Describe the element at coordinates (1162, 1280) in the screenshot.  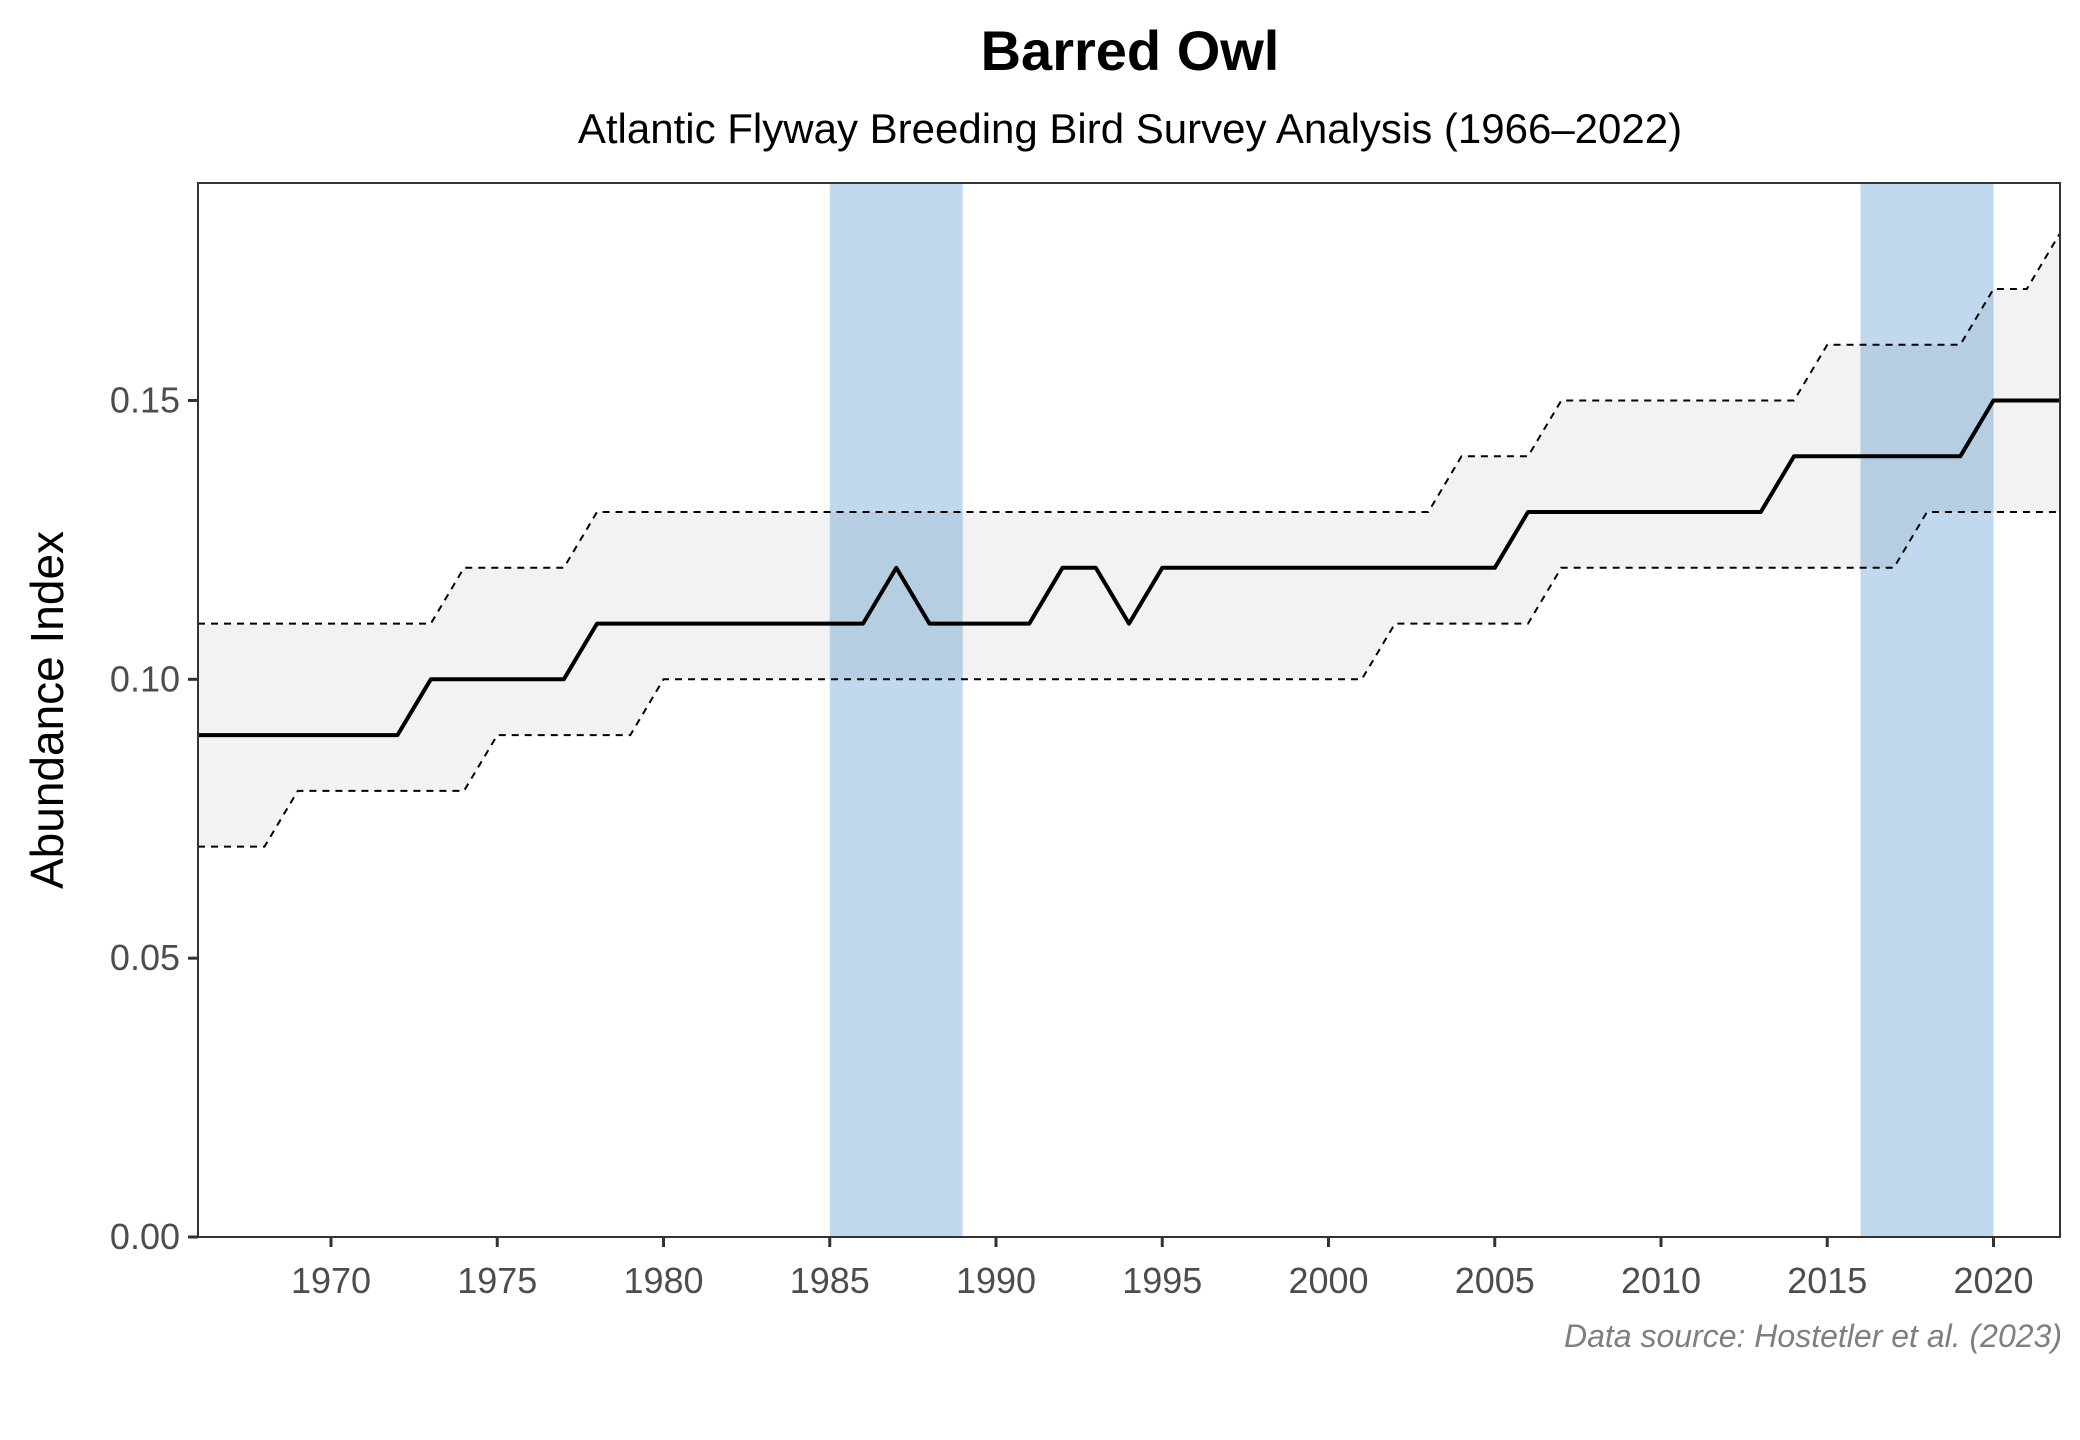
I see `x-tick-label: 1995` at that location.